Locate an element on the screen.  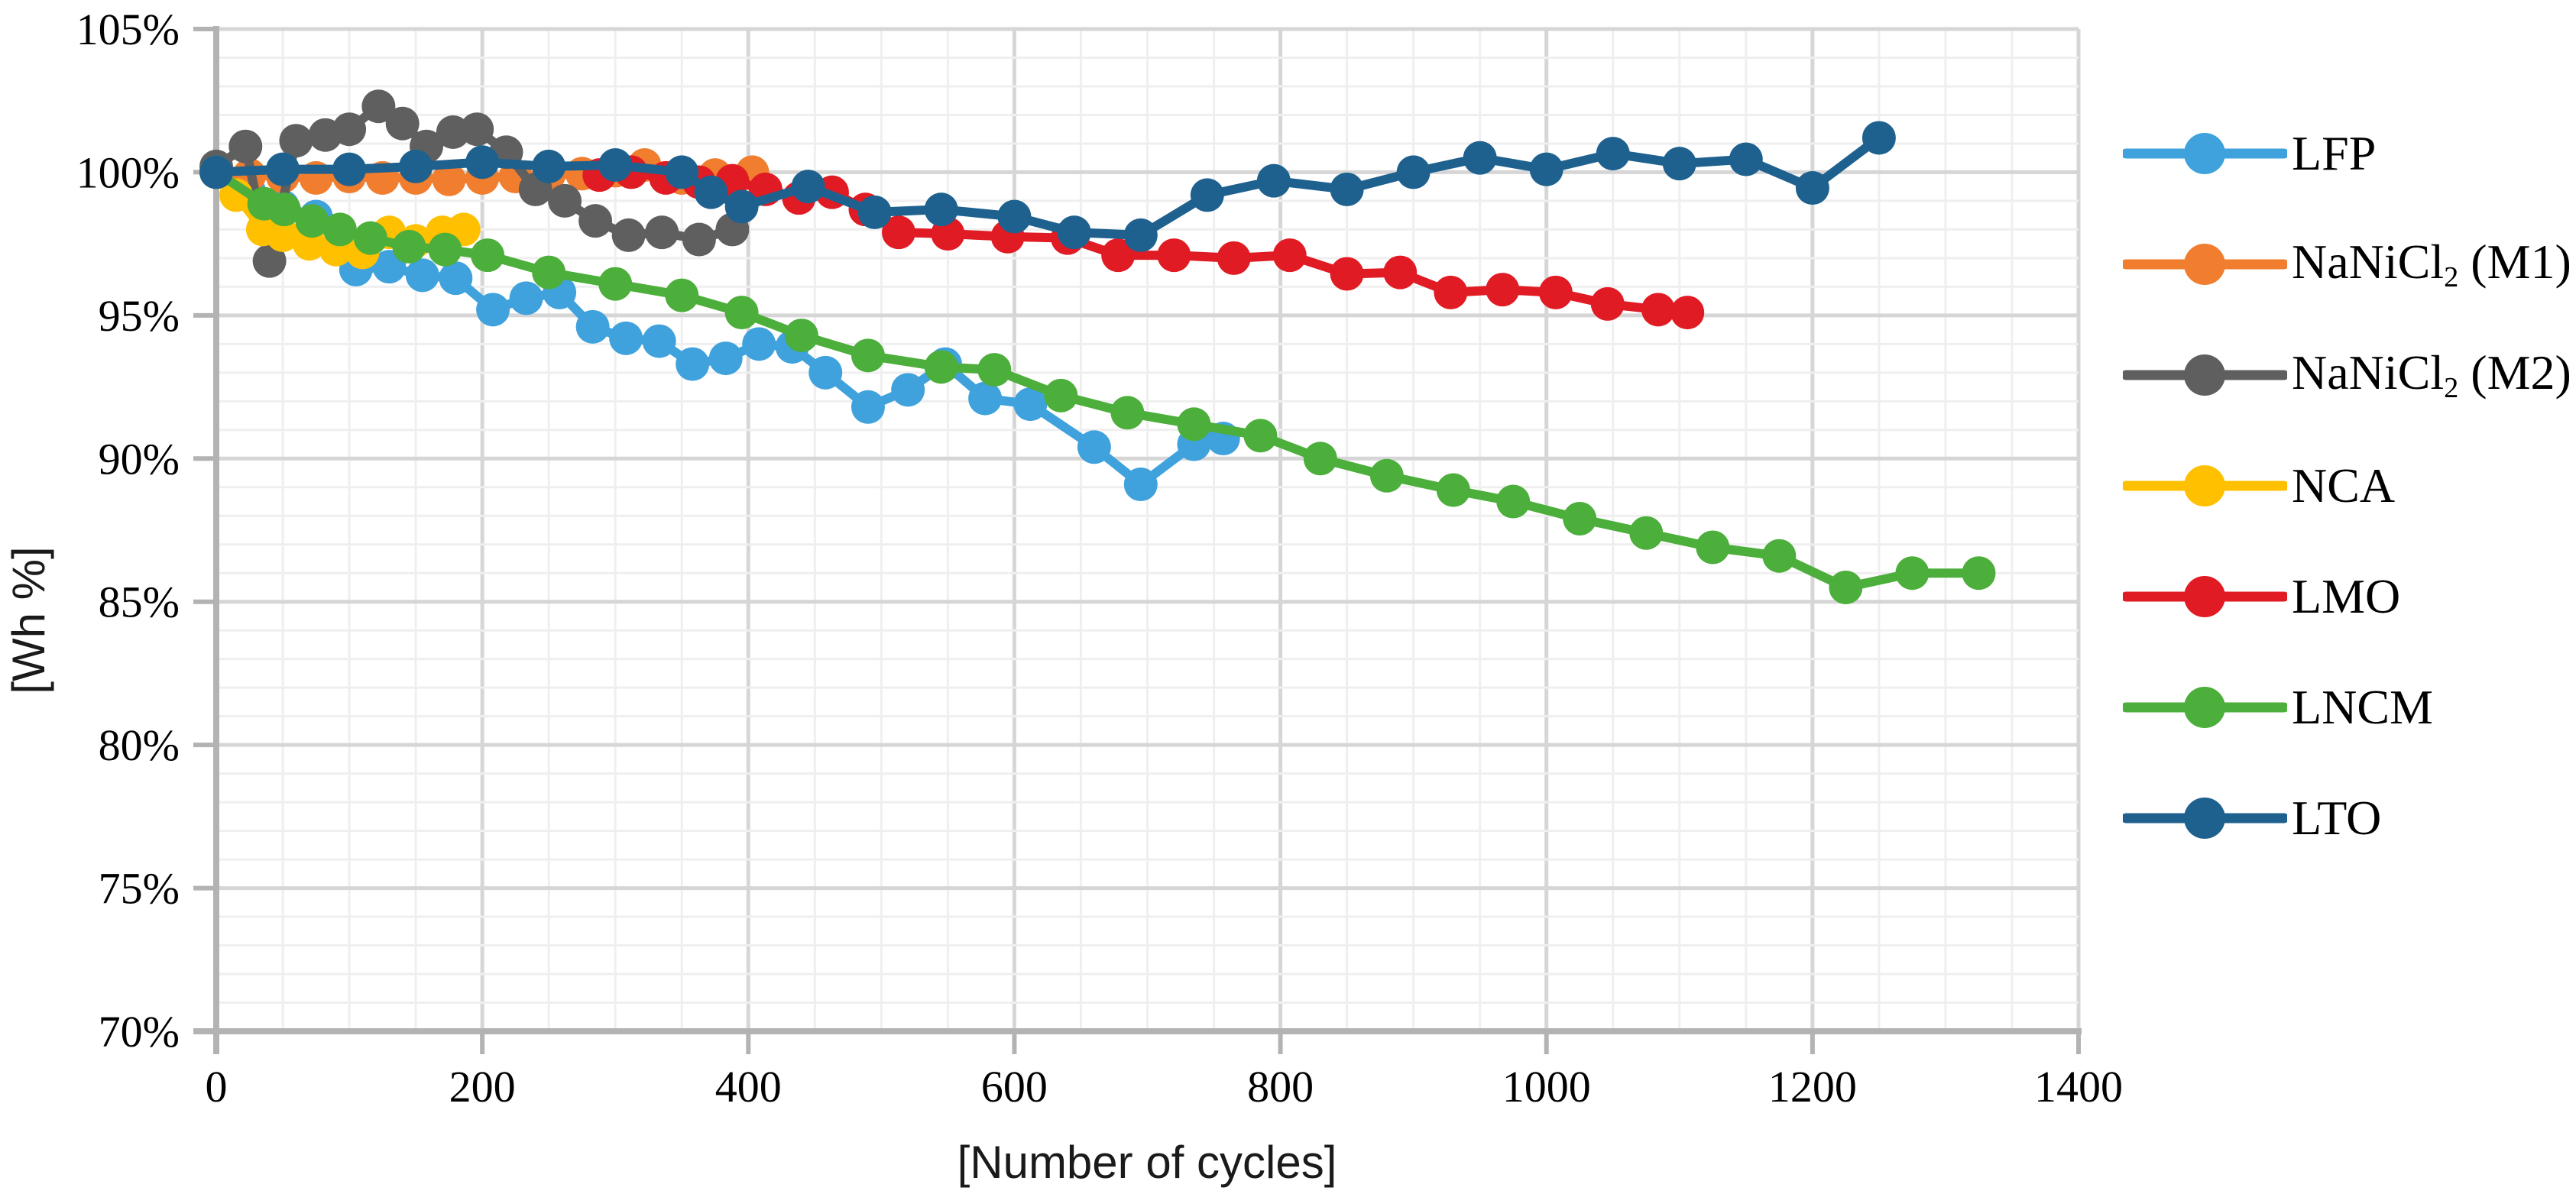
legend-label: LMO is located at coordinates (2346, 596).